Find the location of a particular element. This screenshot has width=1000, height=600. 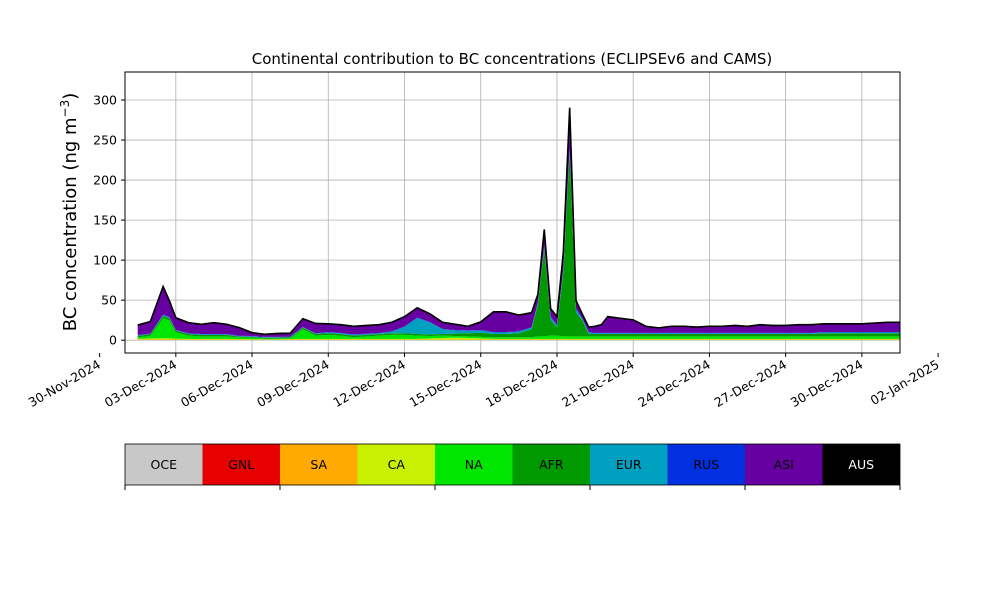

legend-swatch-na is located at coordinates (474, 464).